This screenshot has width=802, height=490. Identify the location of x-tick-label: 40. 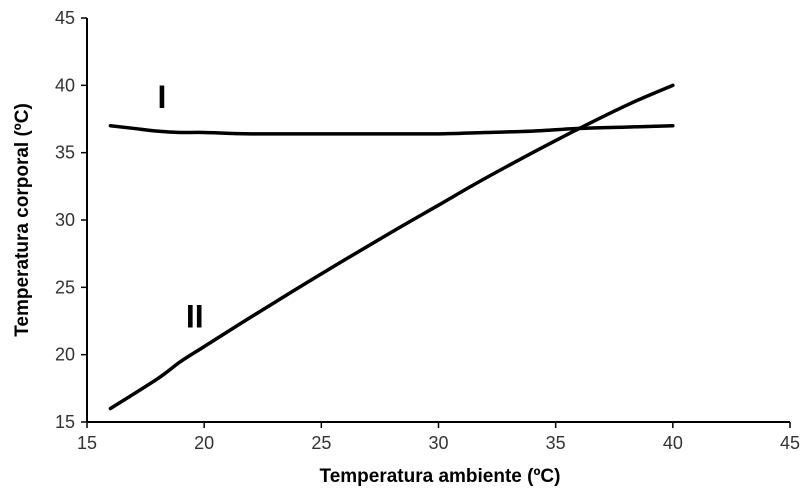
(673, 443).